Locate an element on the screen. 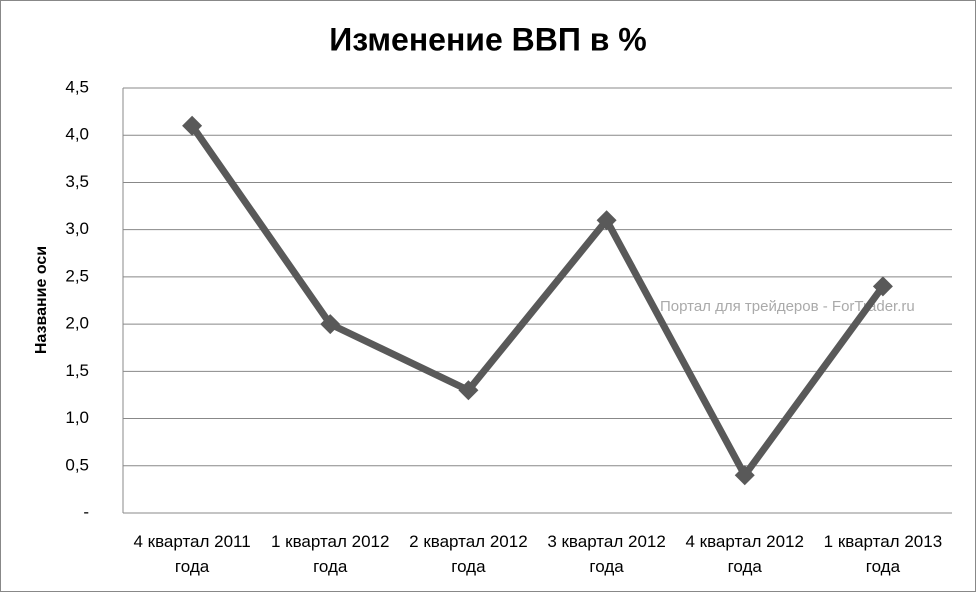  x-tick-label: 2 квартал 2012 года is located at coordinates (468, 554).